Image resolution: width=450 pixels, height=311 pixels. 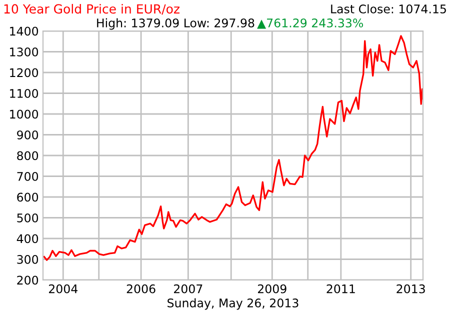 What do you see at coordinates (233, 304) in the screenshot?
I see `text: Sunday, May 26, 2013` at bounding box center [233, 304].